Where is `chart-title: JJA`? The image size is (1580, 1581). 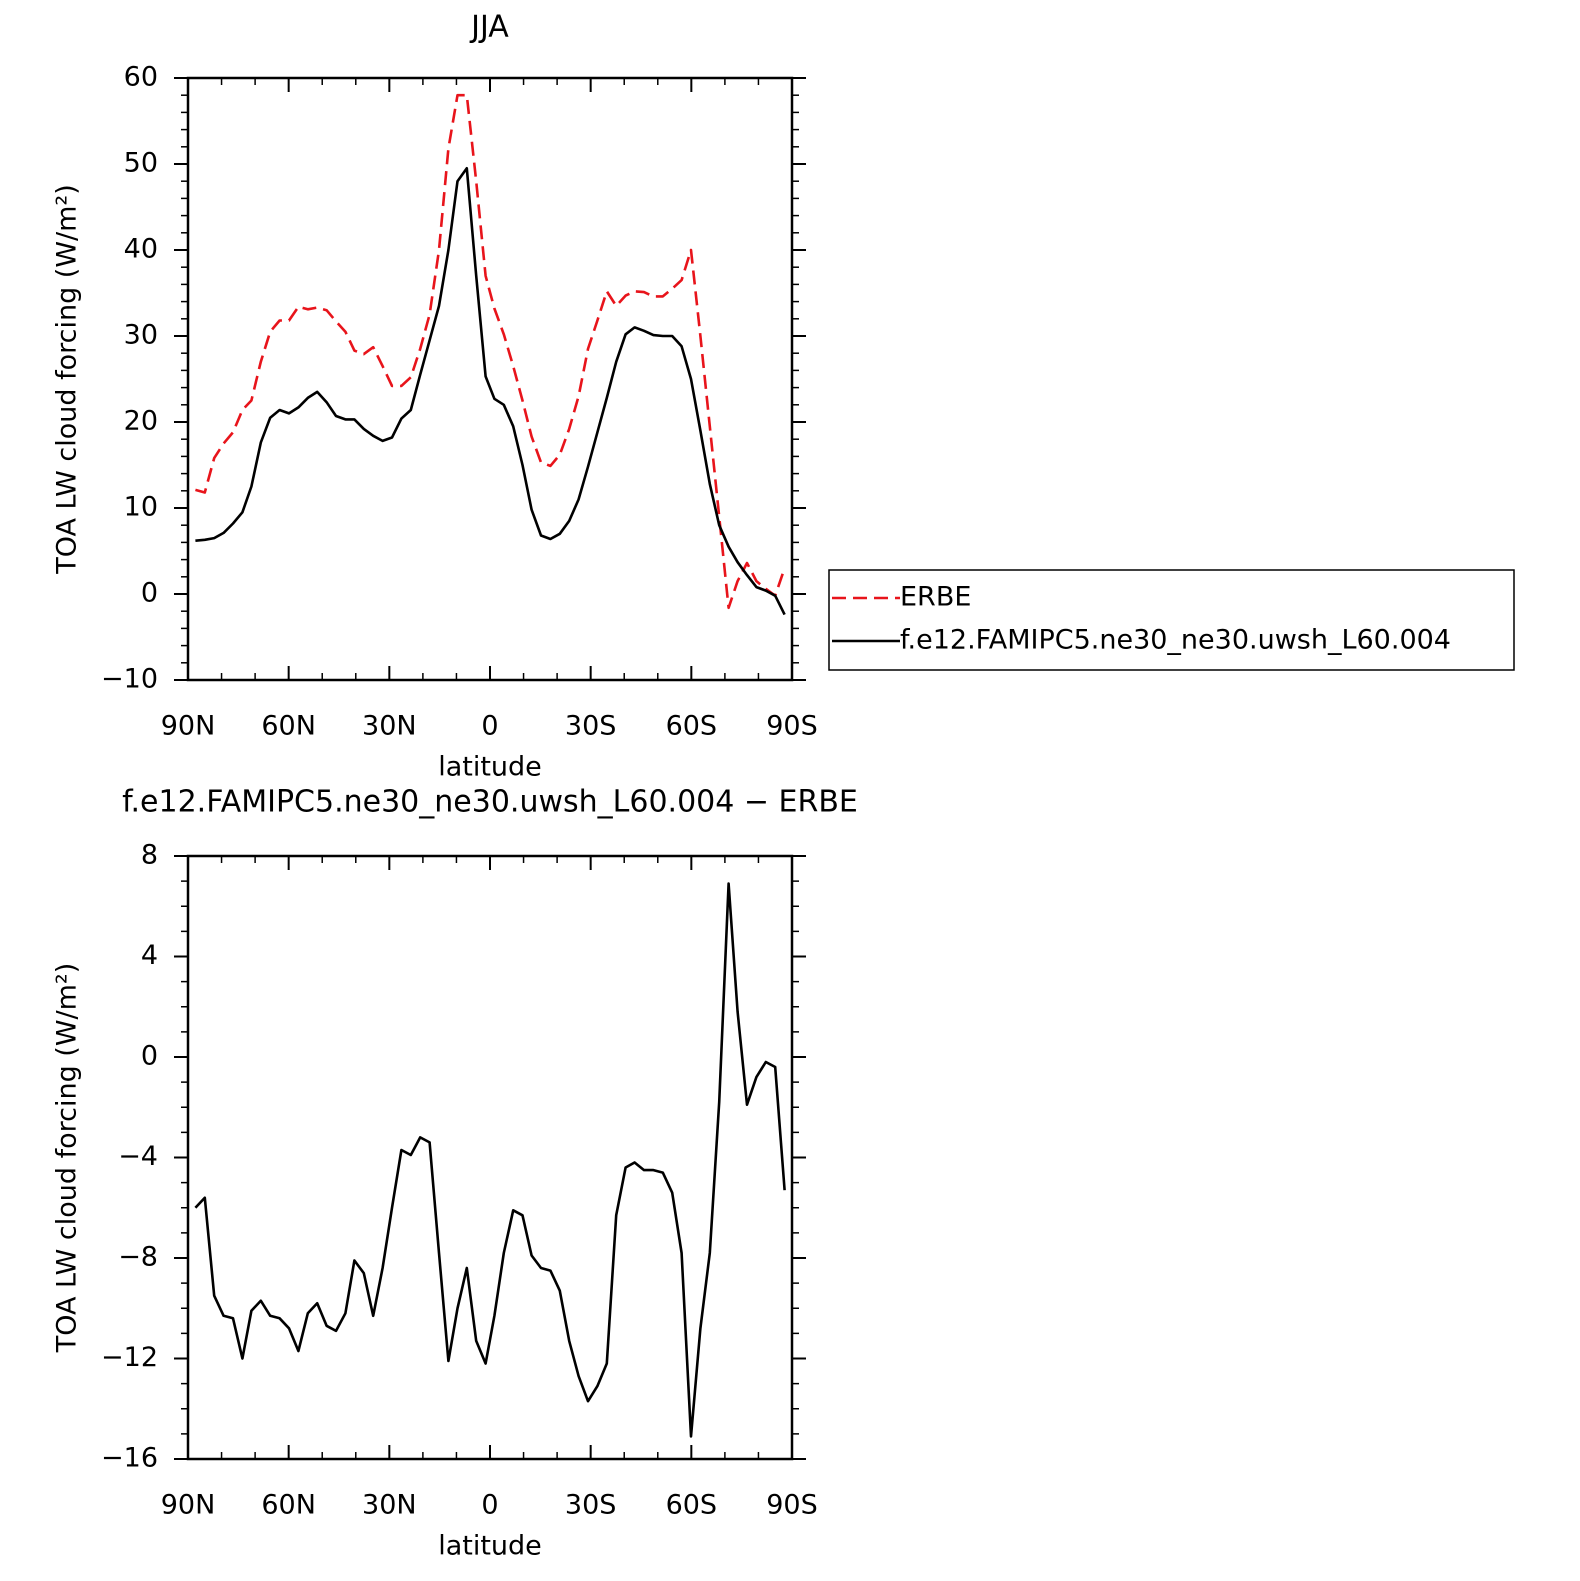
chart-title: JJA is located at coordinates (489, 27).